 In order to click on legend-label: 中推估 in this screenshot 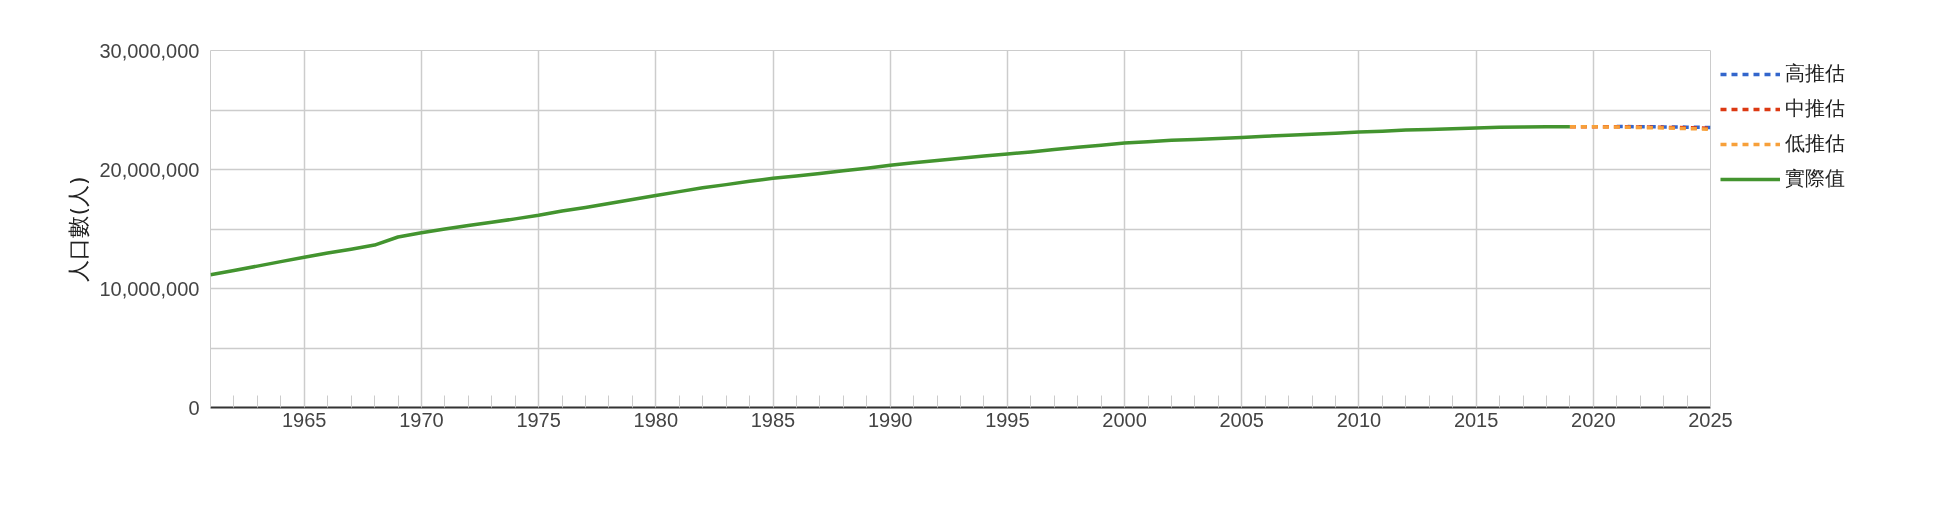, I will do `click(1815, 108)`.